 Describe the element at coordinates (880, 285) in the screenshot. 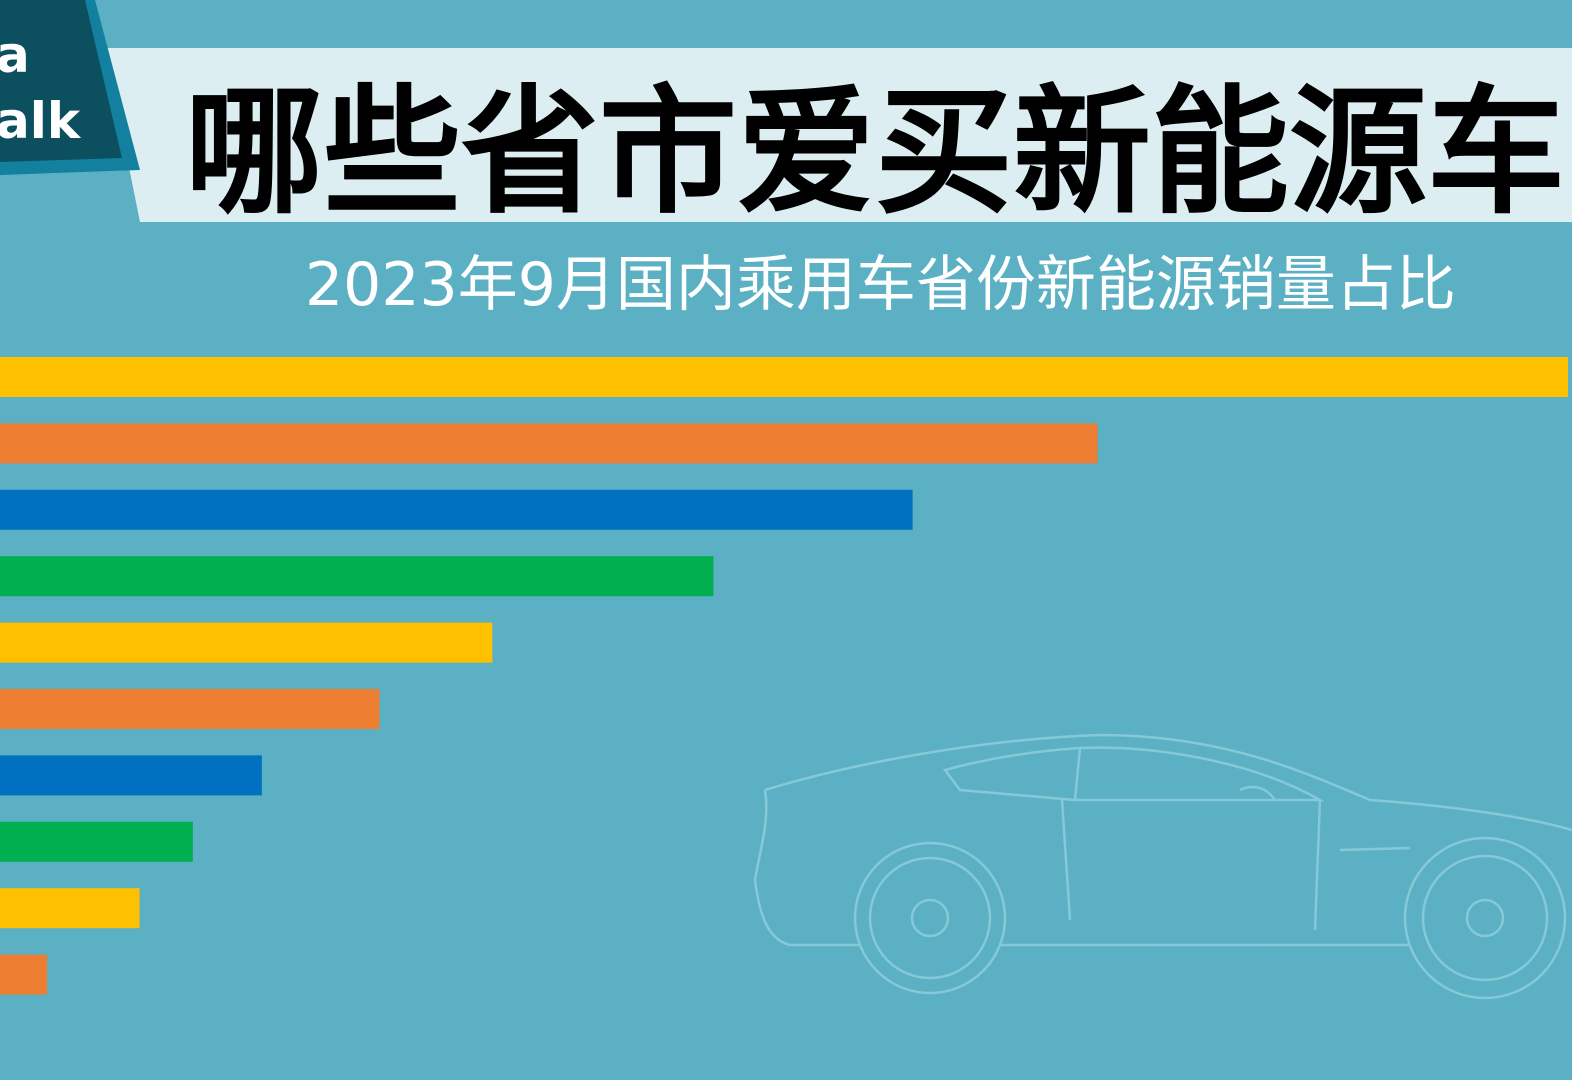

I see `chart-subtitle: 2023年9月国内乘用车省份新能源销量占比` at that location.